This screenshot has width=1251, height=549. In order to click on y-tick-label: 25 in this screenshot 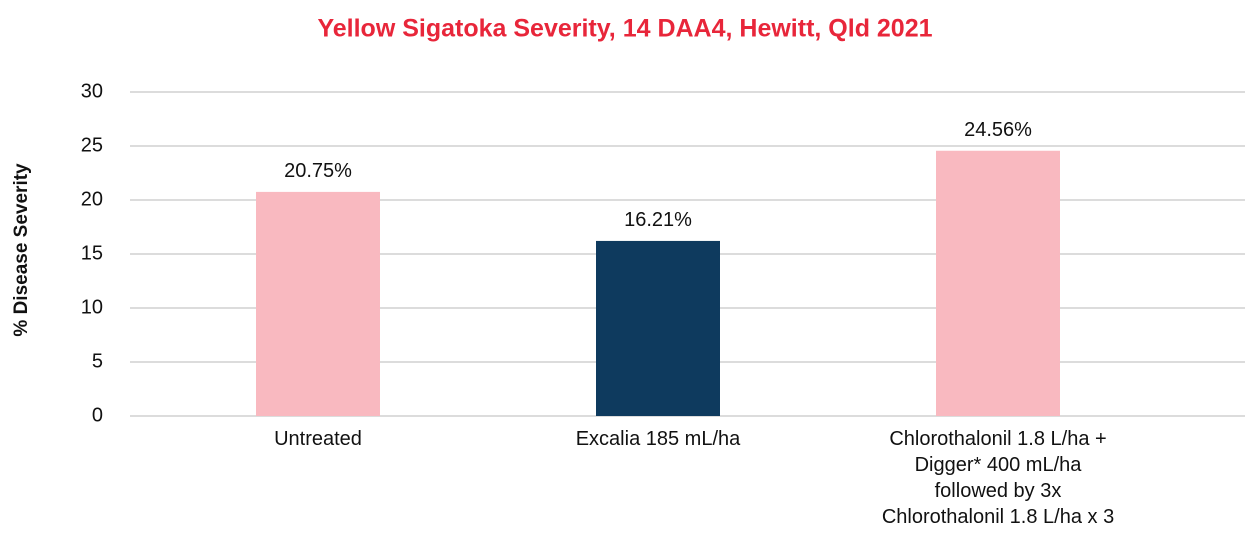, I will do `click(92, 145)`.